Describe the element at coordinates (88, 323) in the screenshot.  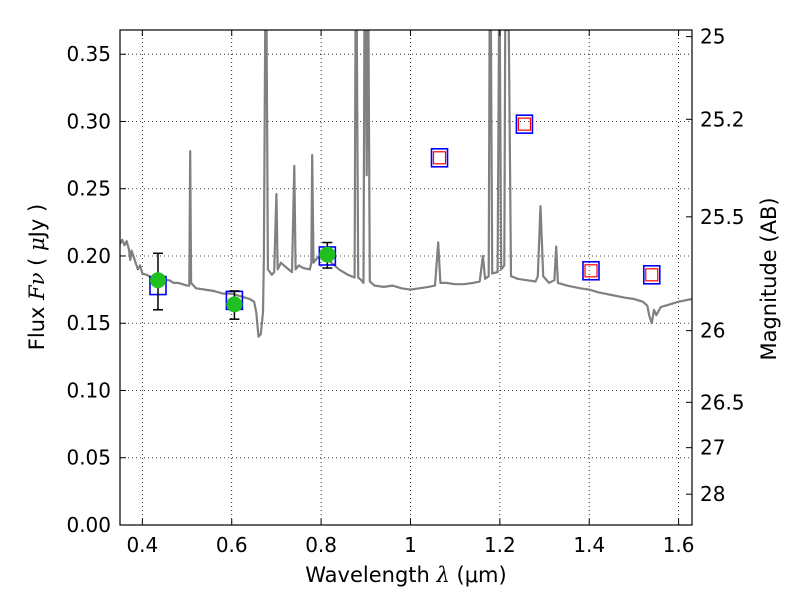
I see `y-tick-label: 0.15` at that location.